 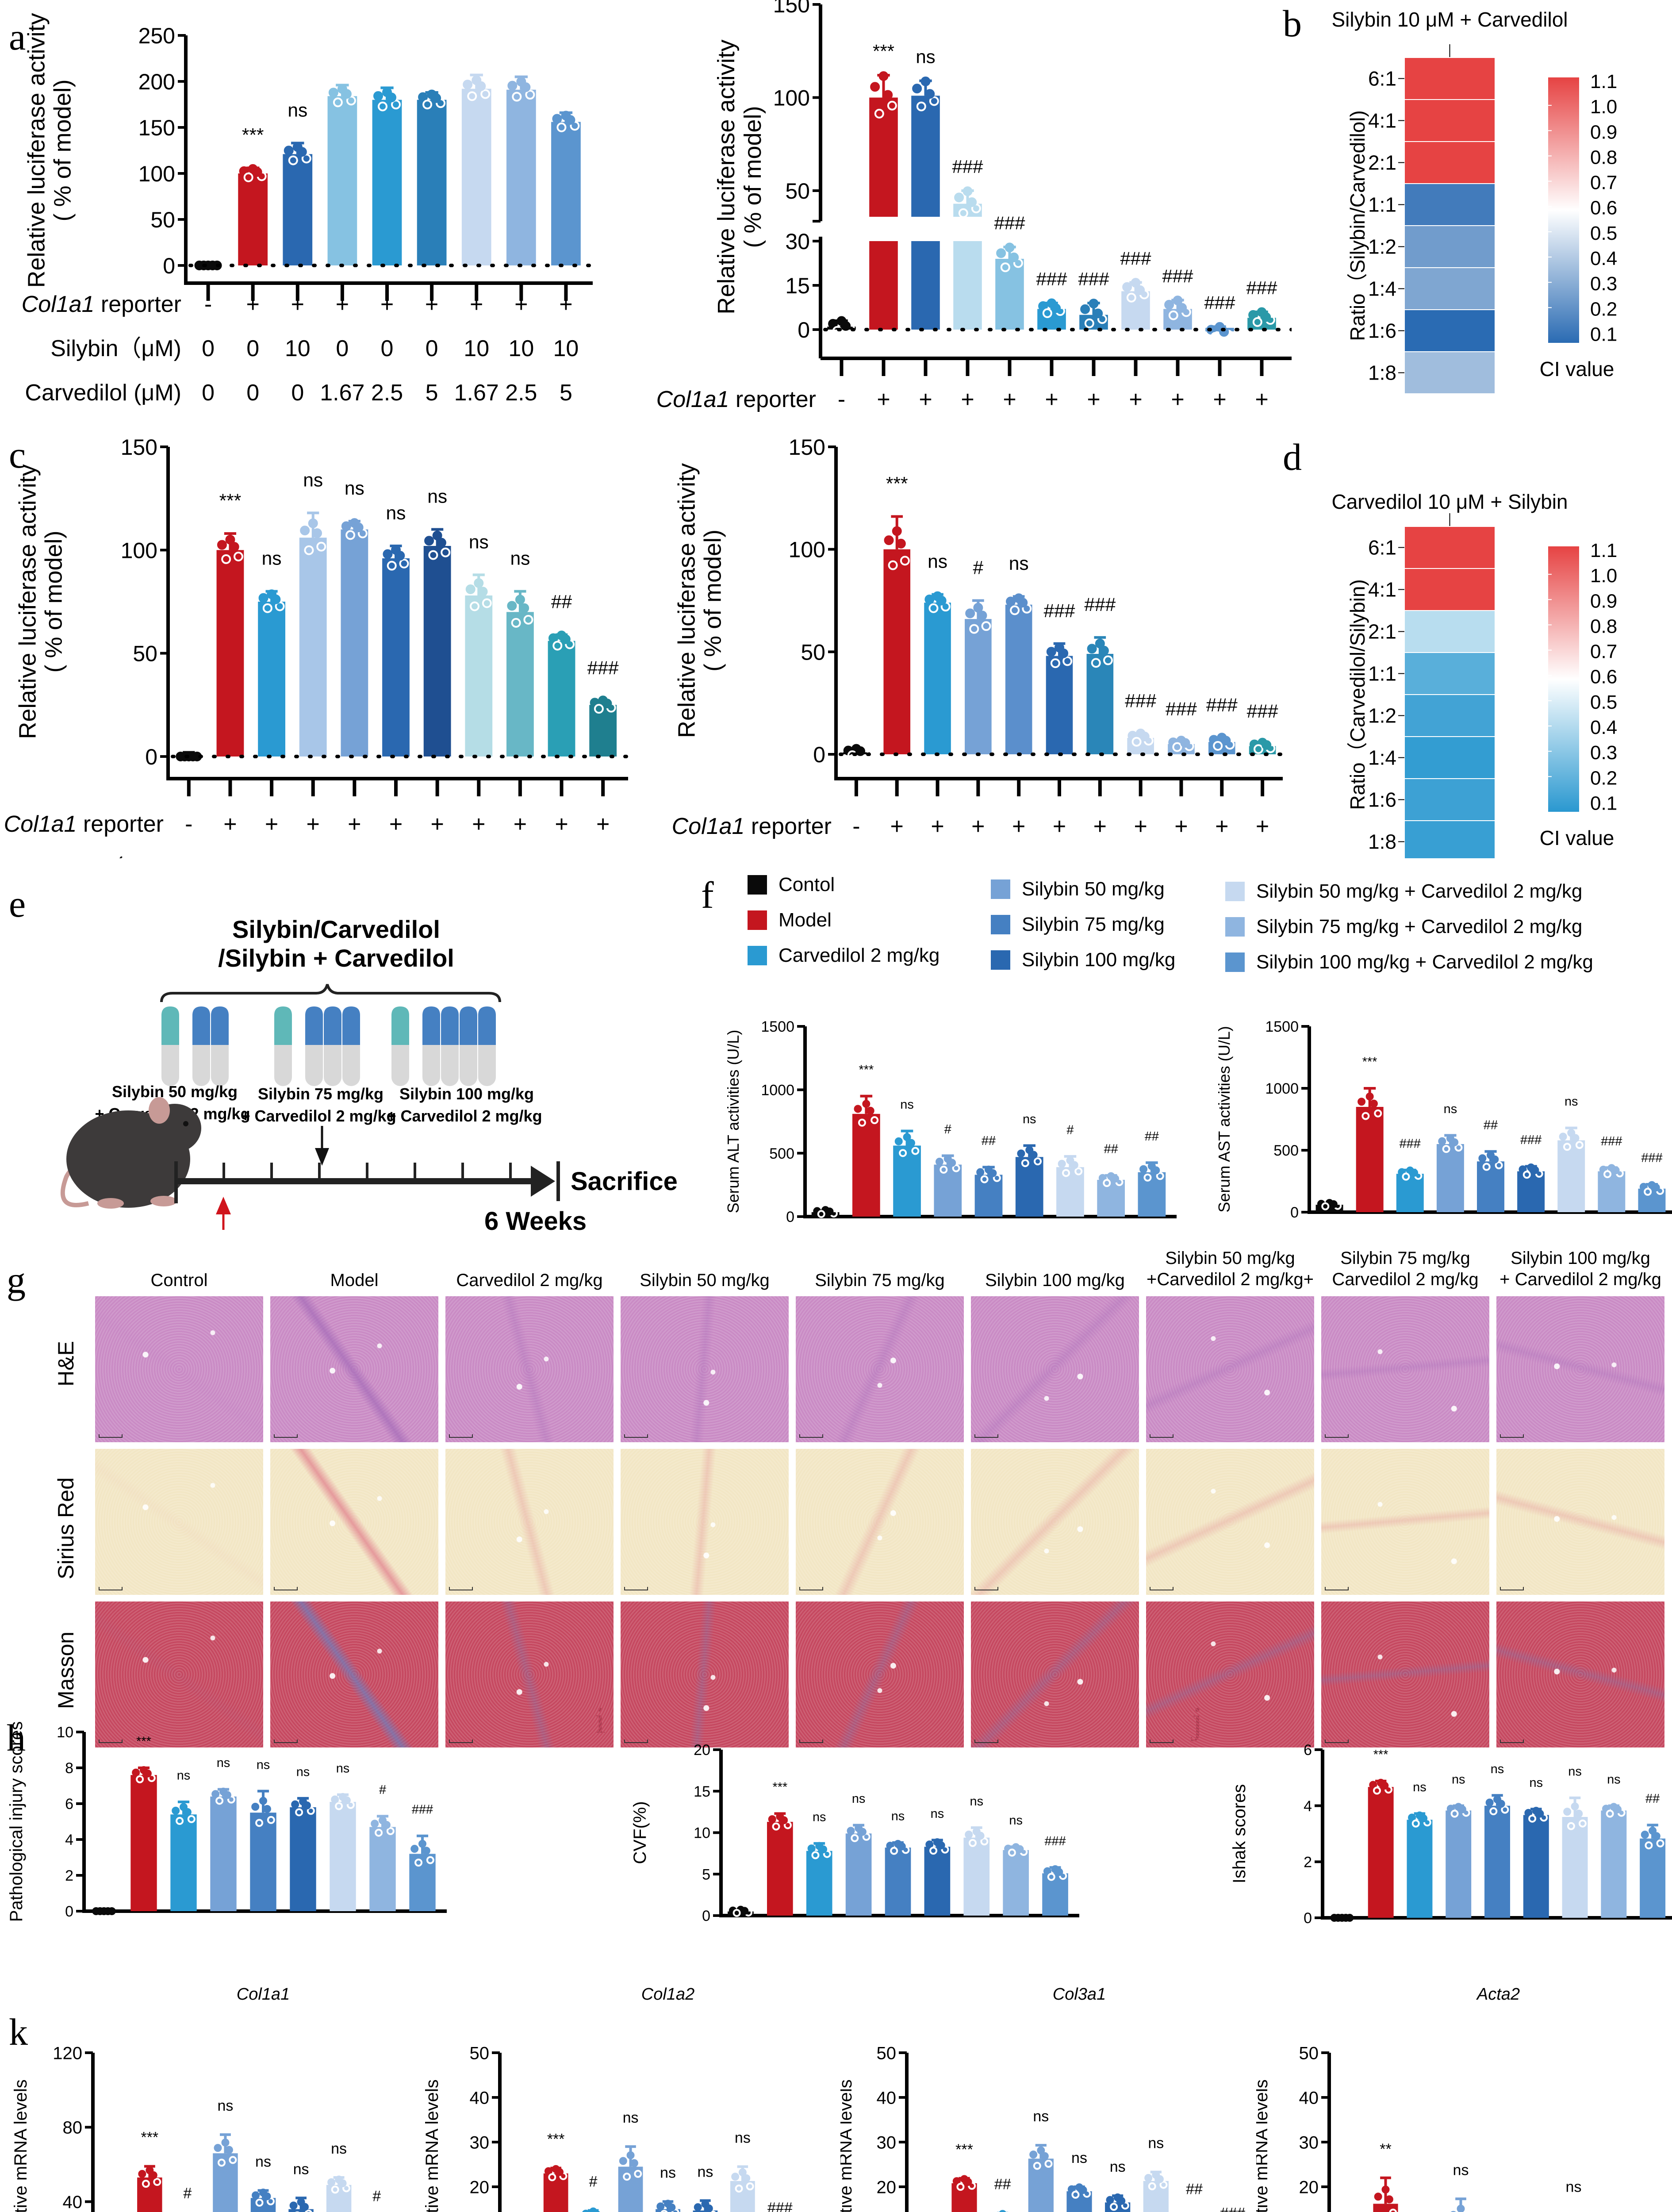 What do you see at coordinates (1449, 502) in the screenshot?
I see `heatmap-title: Carvedilol 10 μM + Silybin` at bounding box center [1449, 502].